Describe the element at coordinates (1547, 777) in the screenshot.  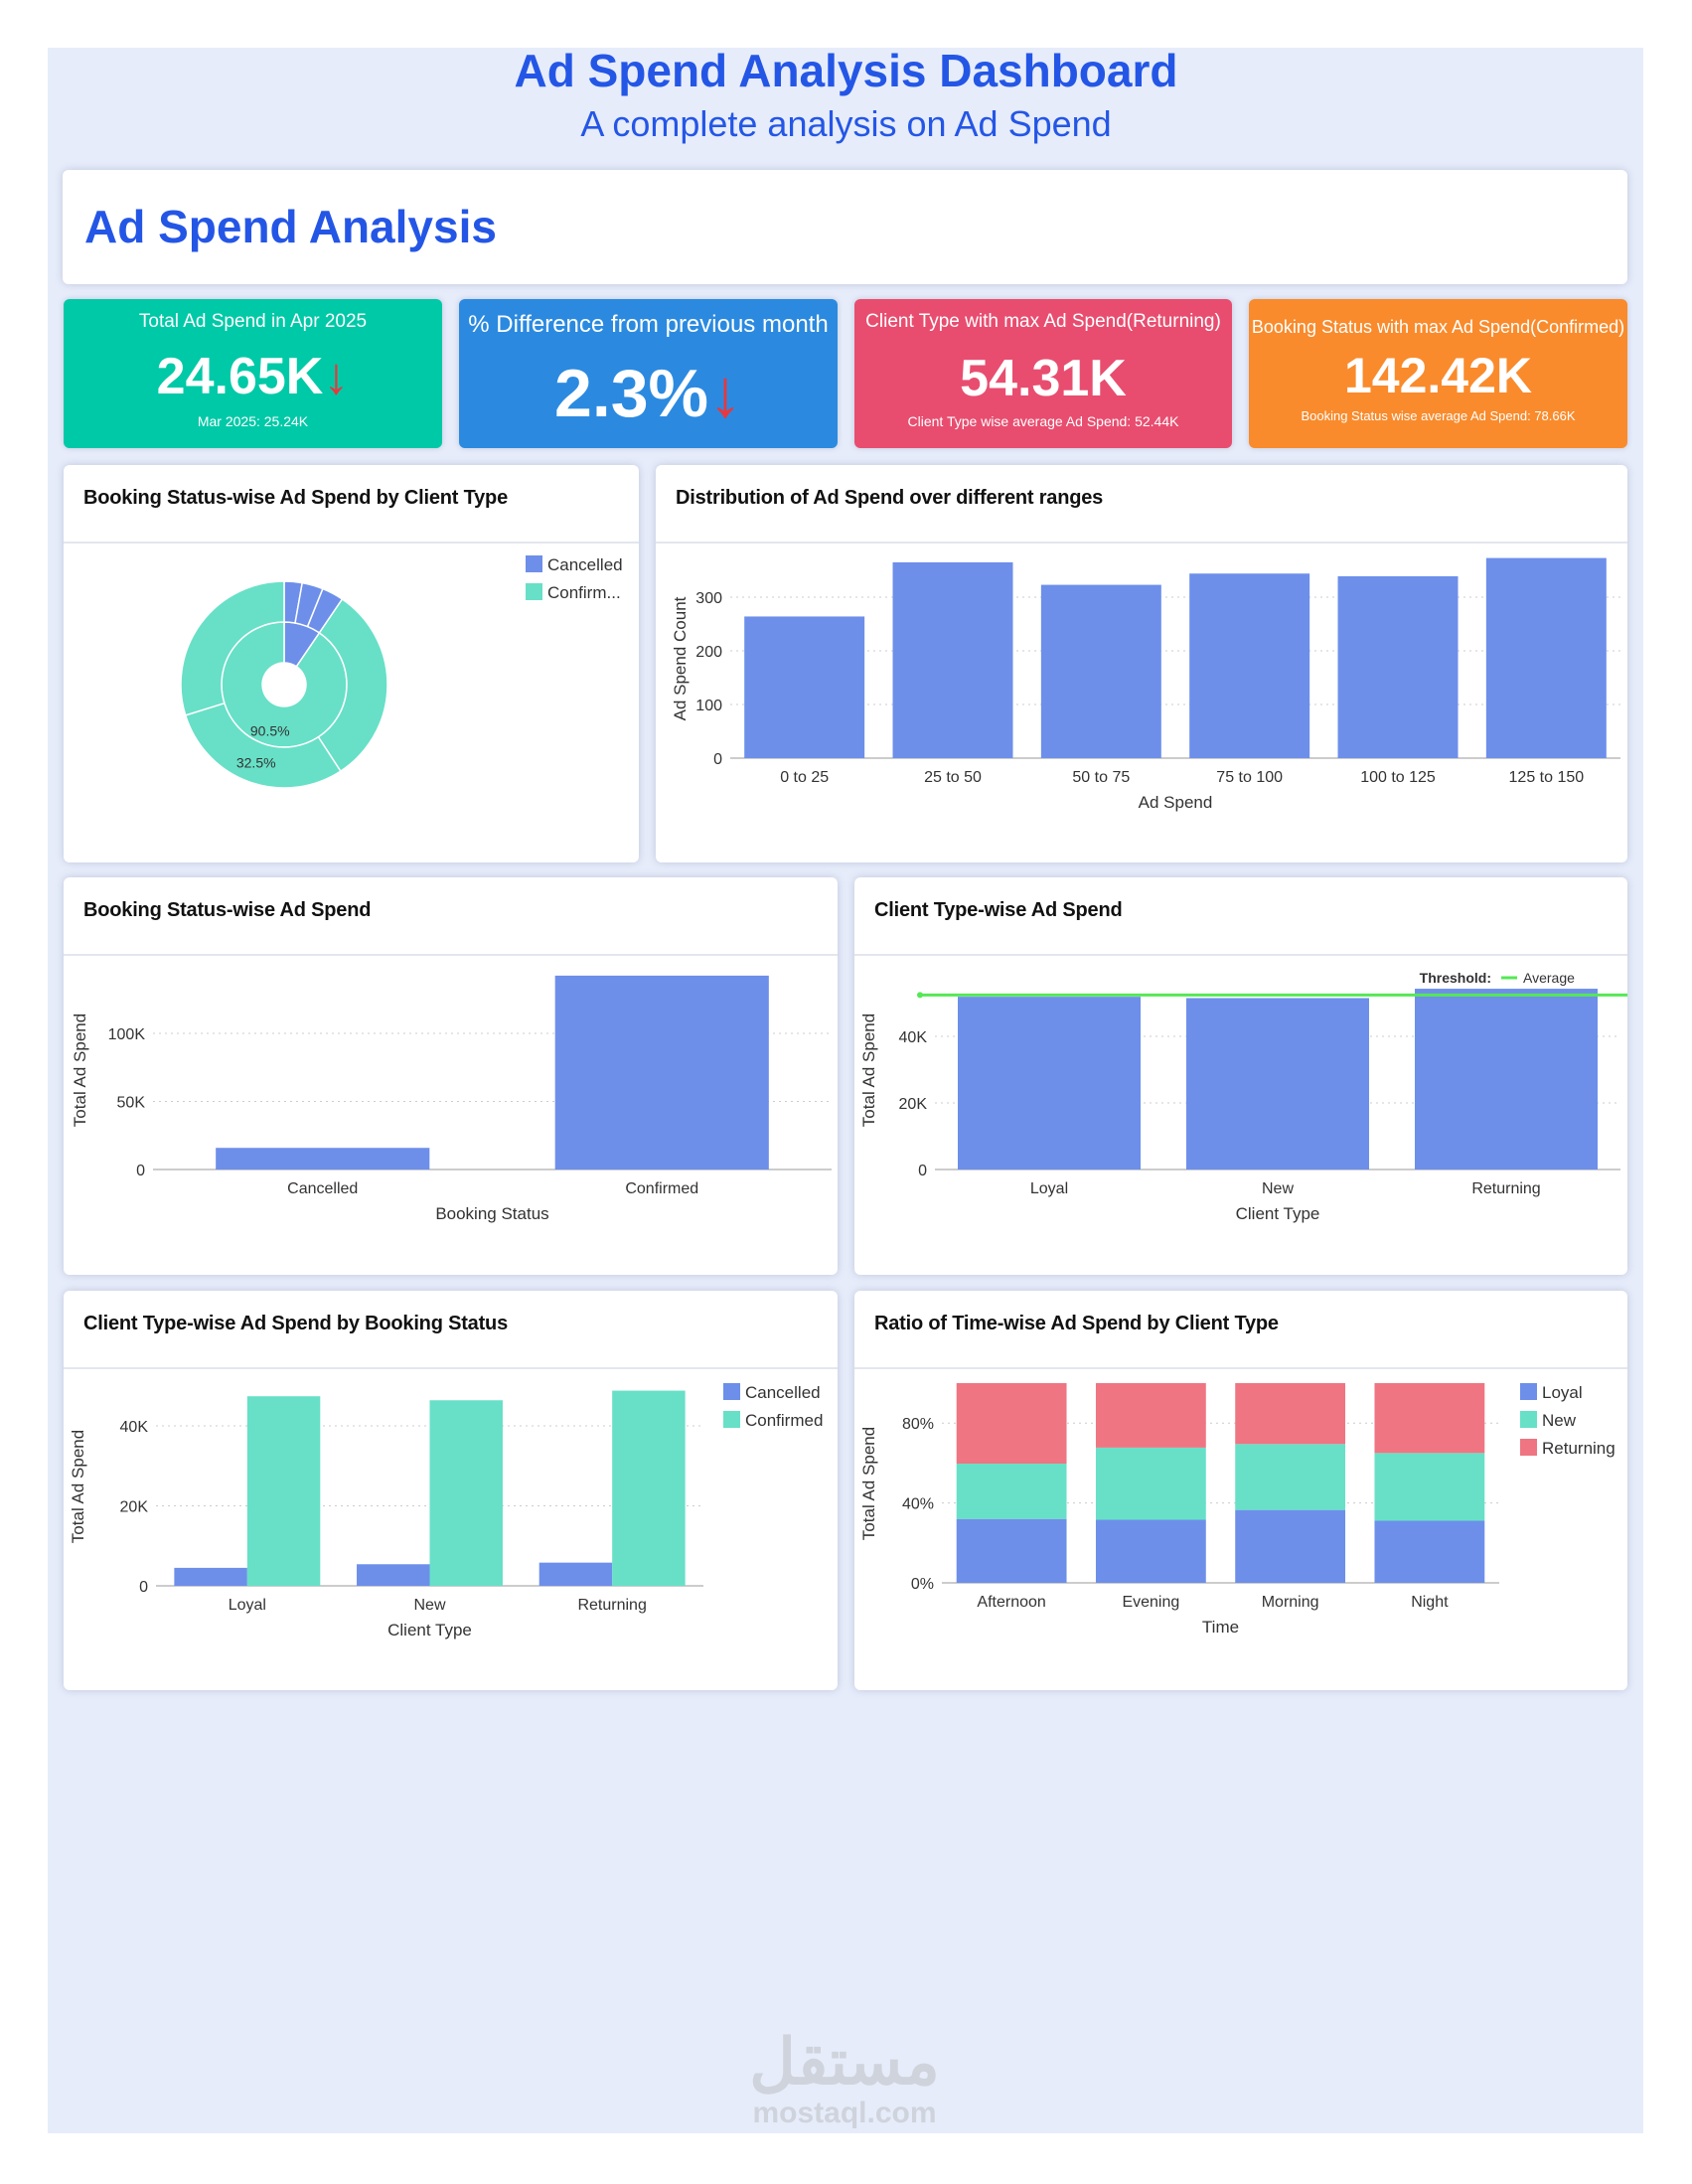
I see `x-tick-label: 125 to 150` at that location.